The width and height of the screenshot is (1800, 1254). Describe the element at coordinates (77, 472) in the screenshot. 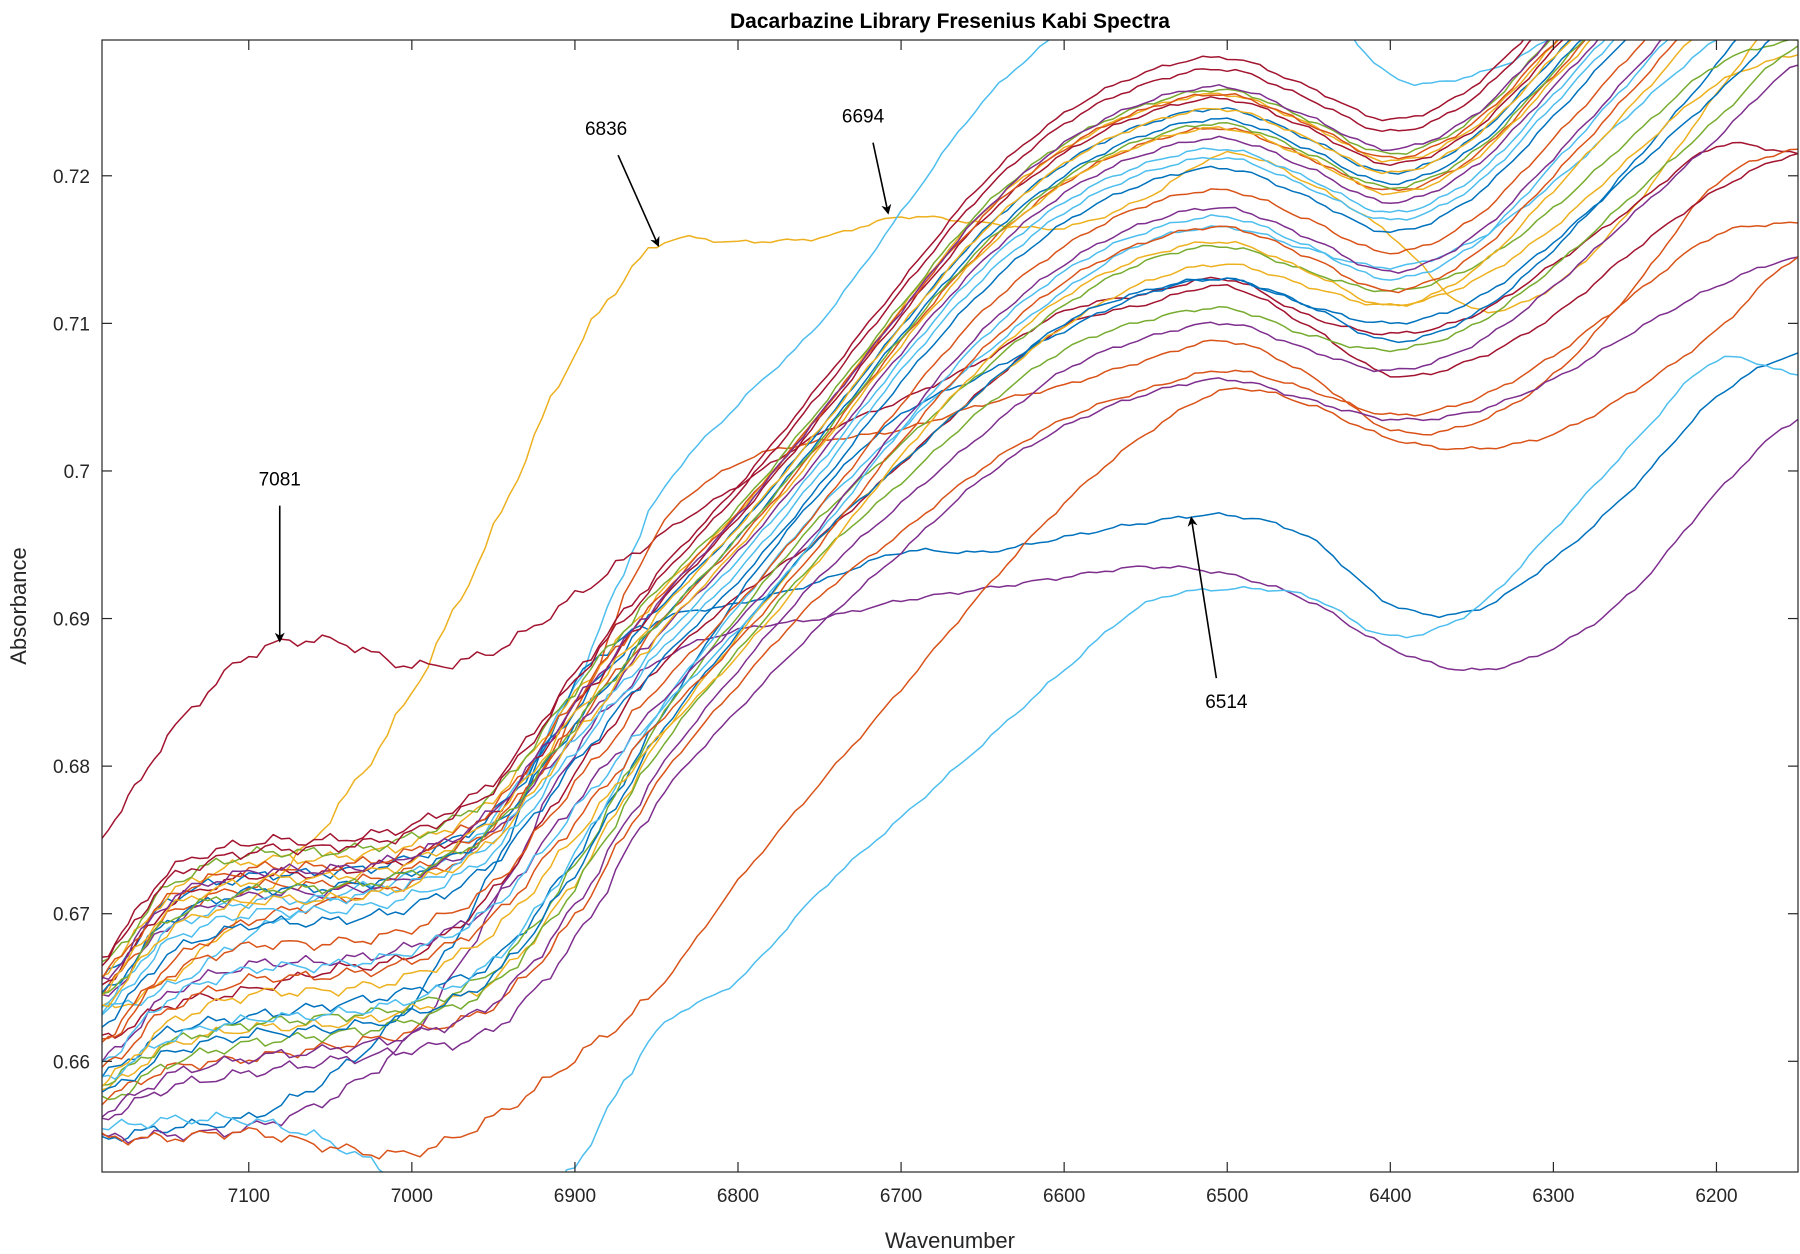

I see `y-tick-label: 0.7` at that location.